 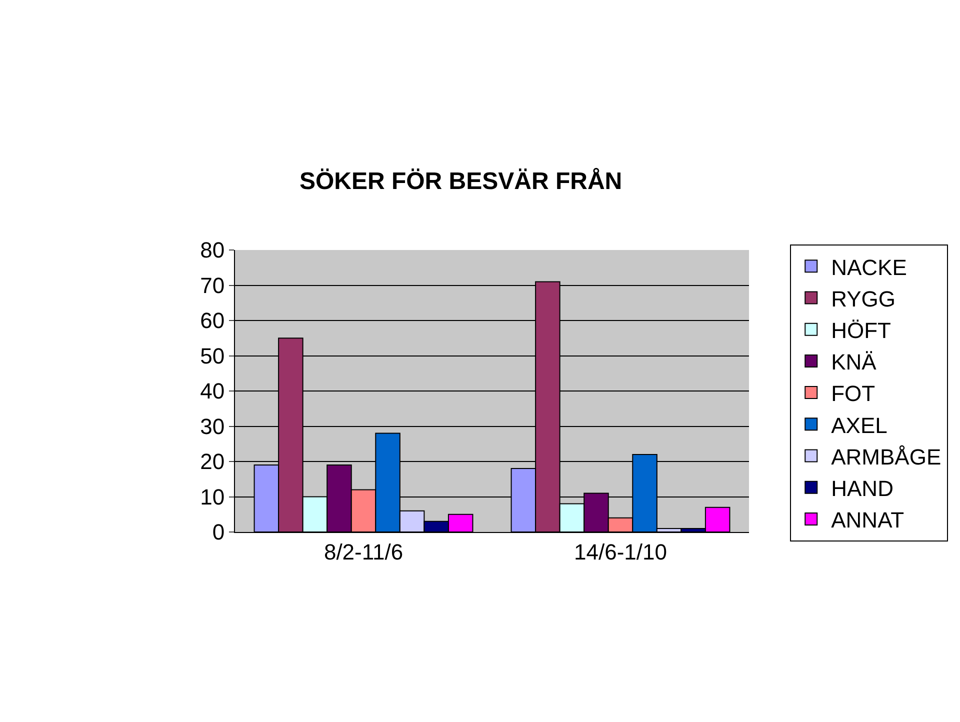 What do you see at coordinates (460, 180) in the screenshot?
I see `chart-title: SÖKER FÖR BESVÄR FRÅN` at bounding box center [460, 180].